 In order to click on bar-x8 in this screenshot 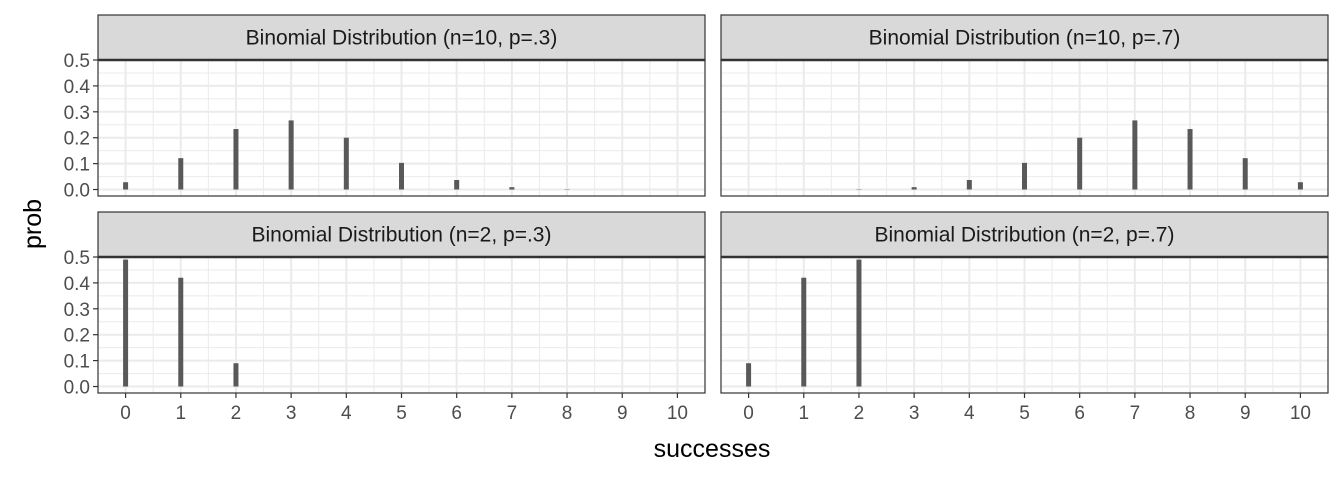, I will do `click(1190, 159)`.